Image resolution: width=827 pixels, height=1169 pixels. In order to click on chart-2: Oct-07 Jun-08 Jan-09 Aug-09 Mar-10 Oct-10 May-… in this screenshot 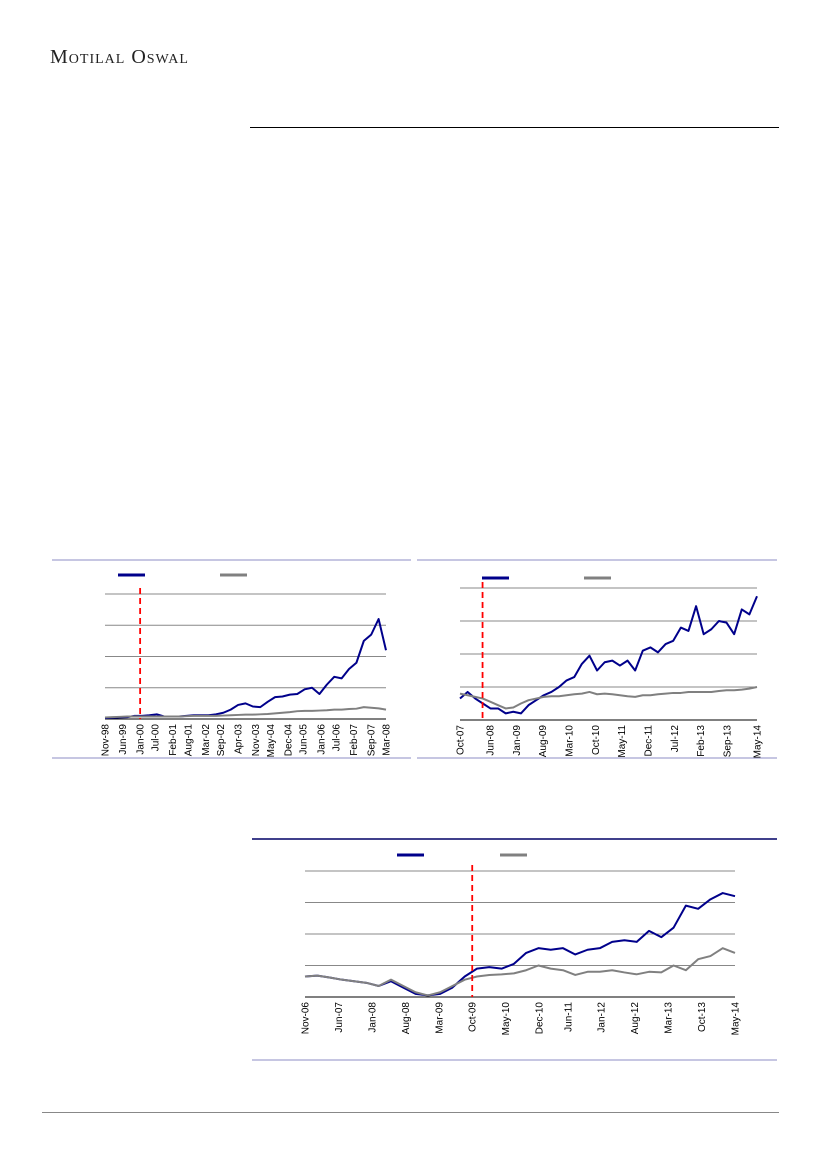, I will do `click(597, 659)`.